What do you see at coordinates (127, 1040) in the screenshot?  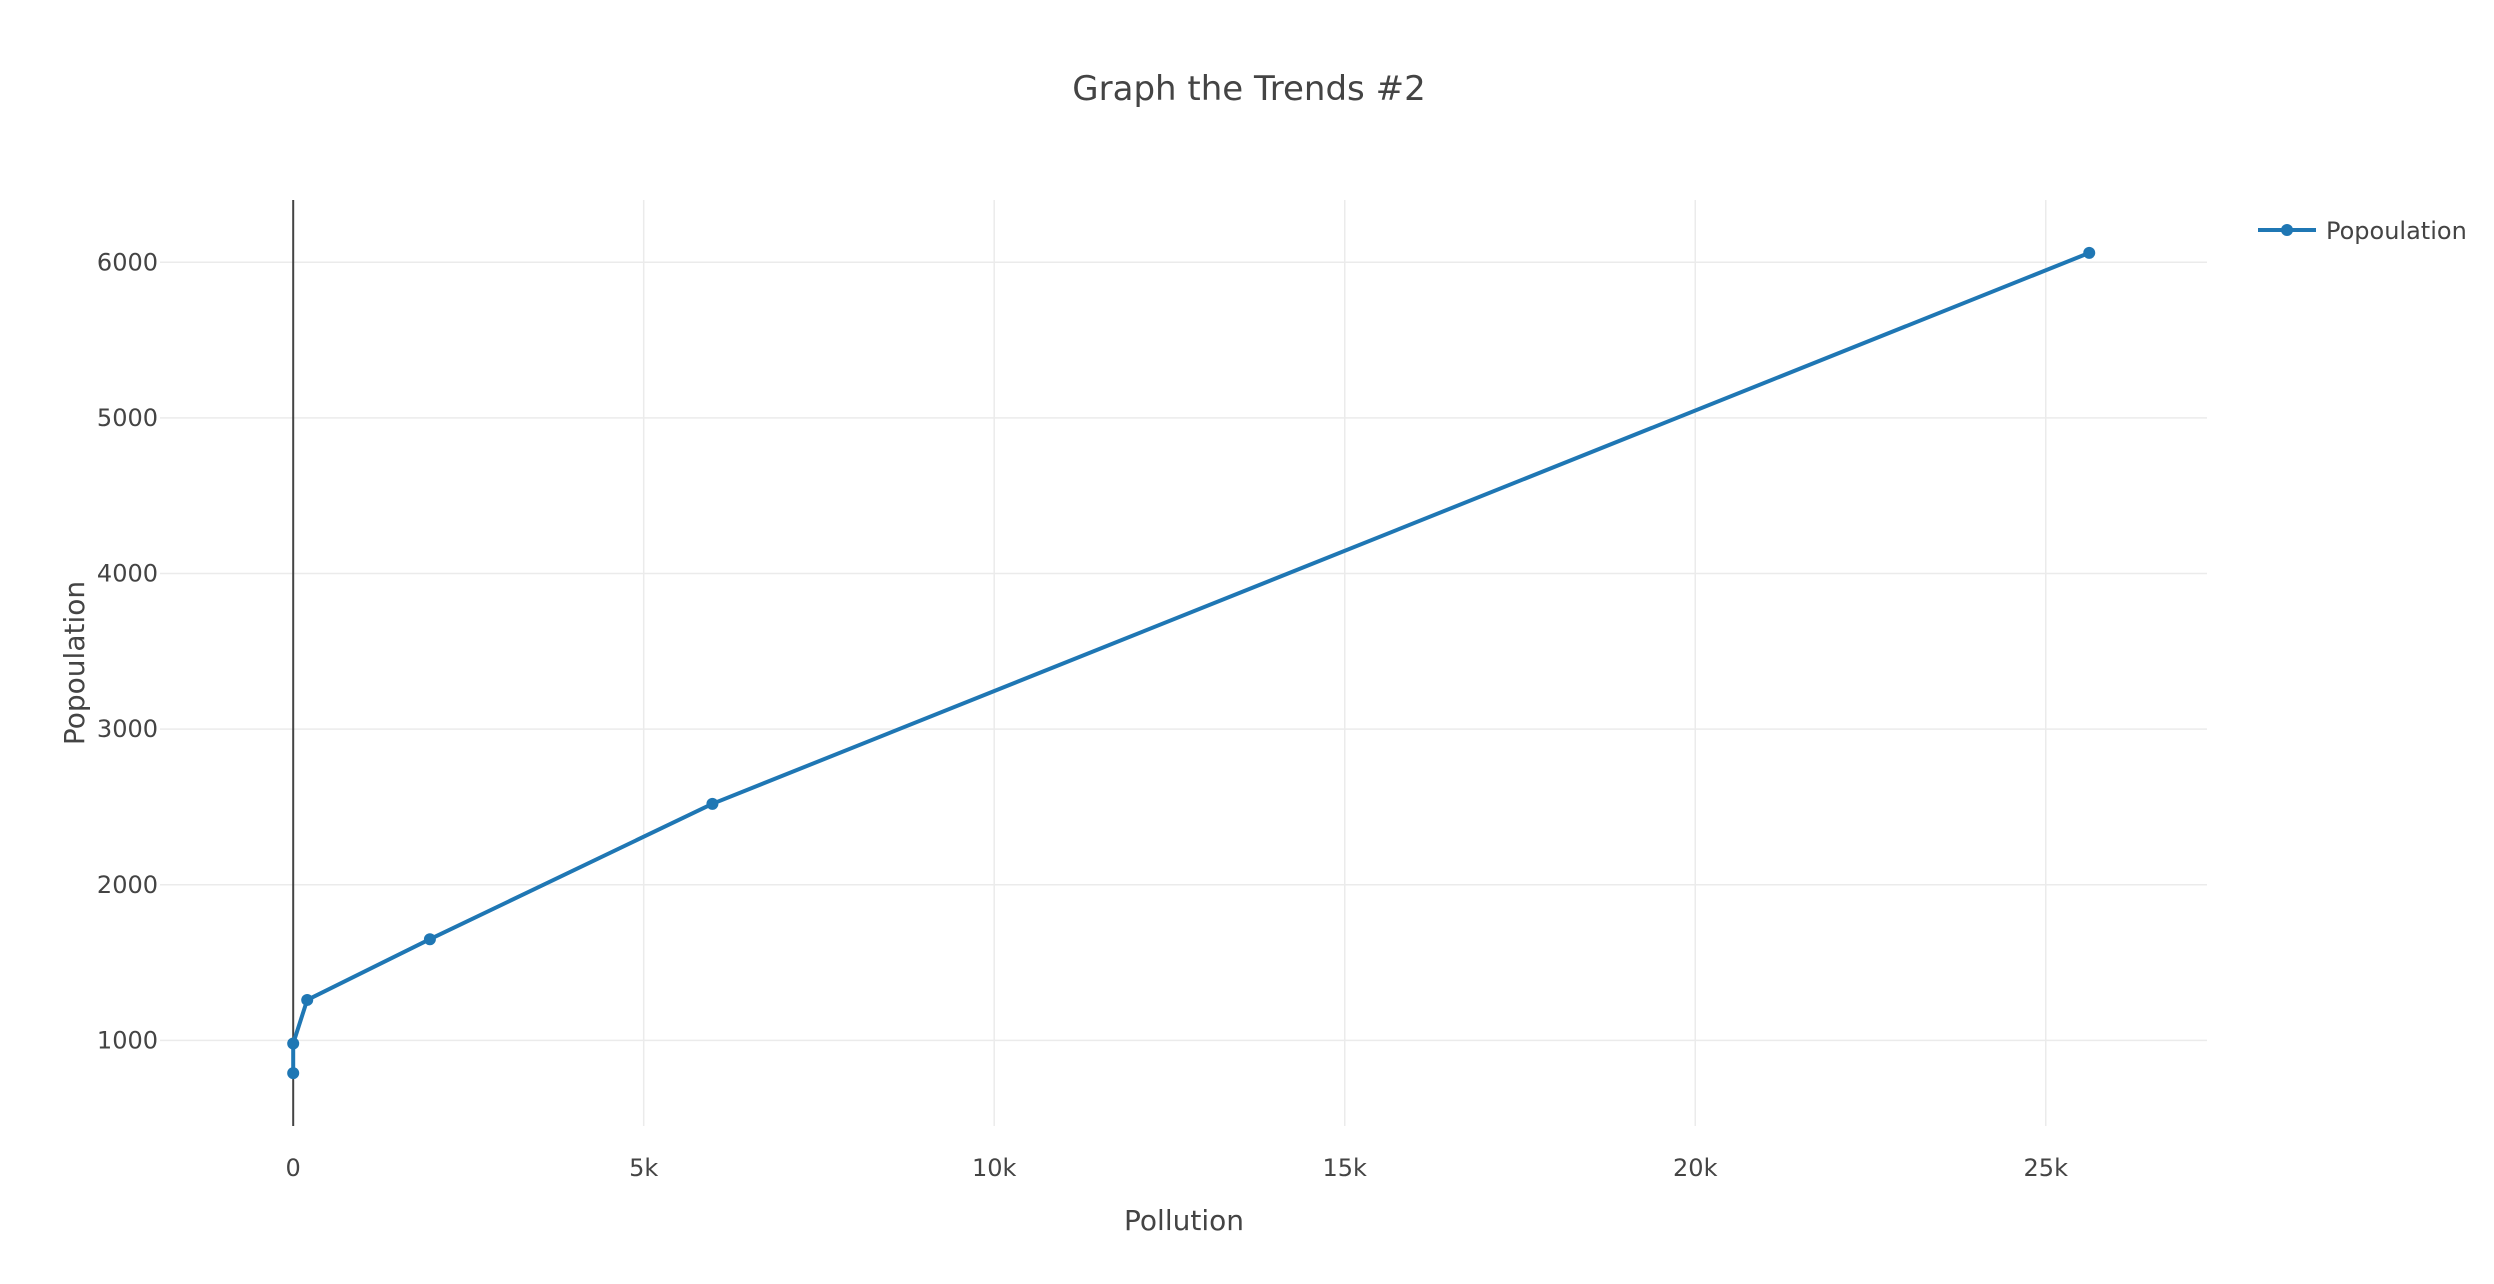 I see `y-tick-label: 1000` at bounding box center [127, 1040].